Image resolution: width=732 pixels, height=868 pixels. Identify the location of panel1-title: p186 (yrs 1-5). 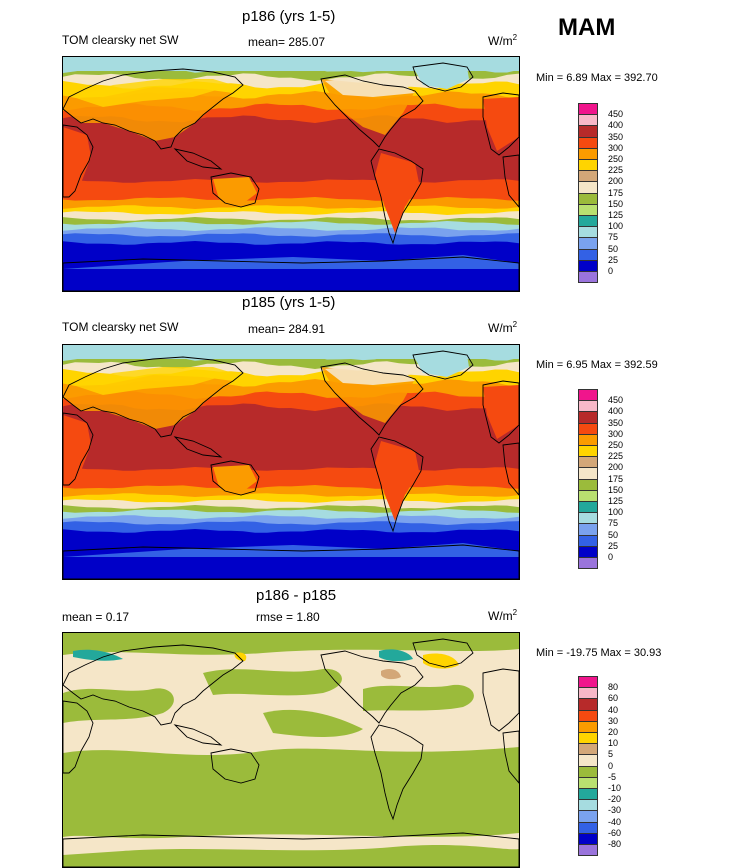
(289, 16).